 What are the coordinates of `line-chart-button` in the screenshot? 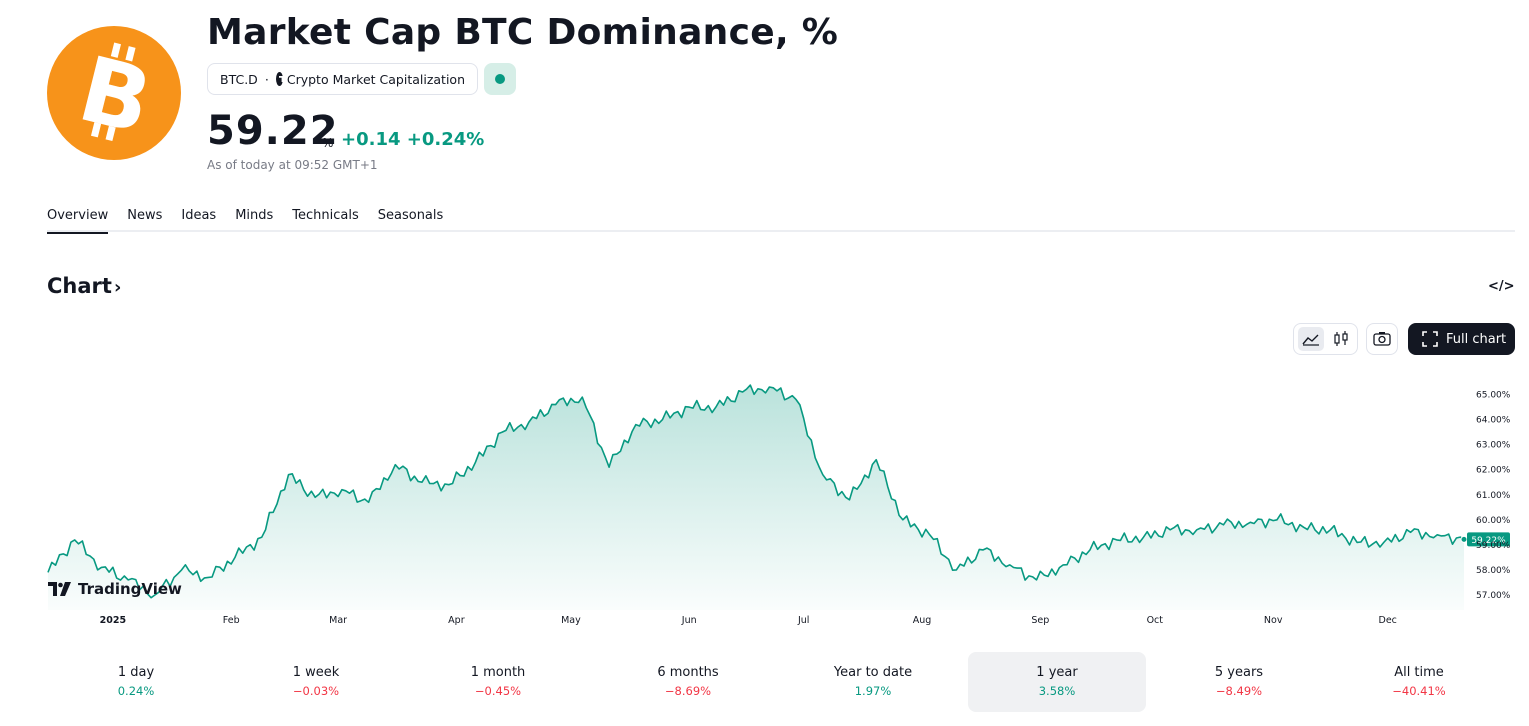 It's located at (1311, 339).